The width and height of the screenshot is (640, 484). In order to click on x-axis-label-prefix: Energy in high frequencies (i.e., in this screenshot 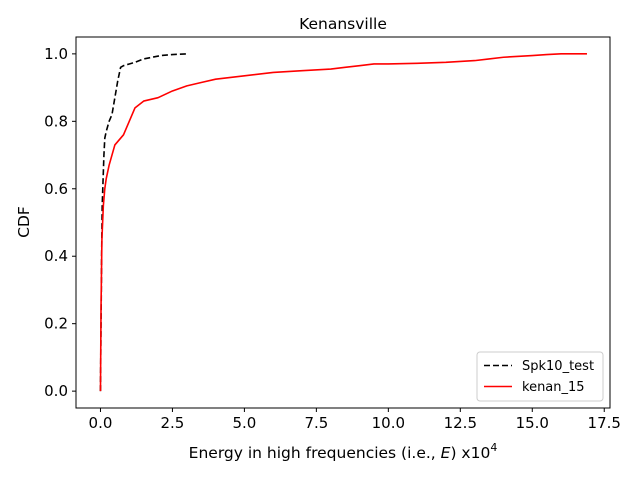, I will do `click(315, 453)`.